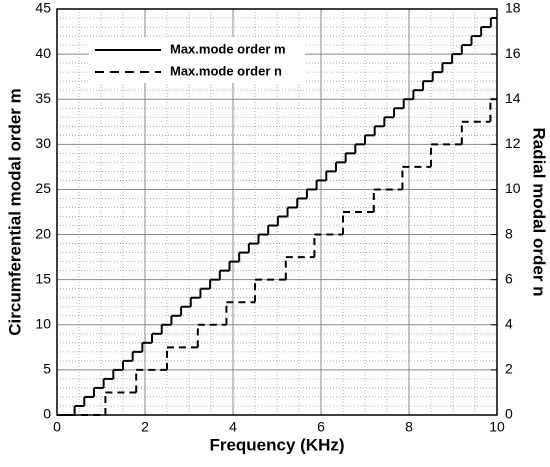 This screenshot has height=467, width=550. What do you see at coordinates (43, 188) in the screenshot?
I see `y-tick-label: 25` at bounding box center [43, 188].